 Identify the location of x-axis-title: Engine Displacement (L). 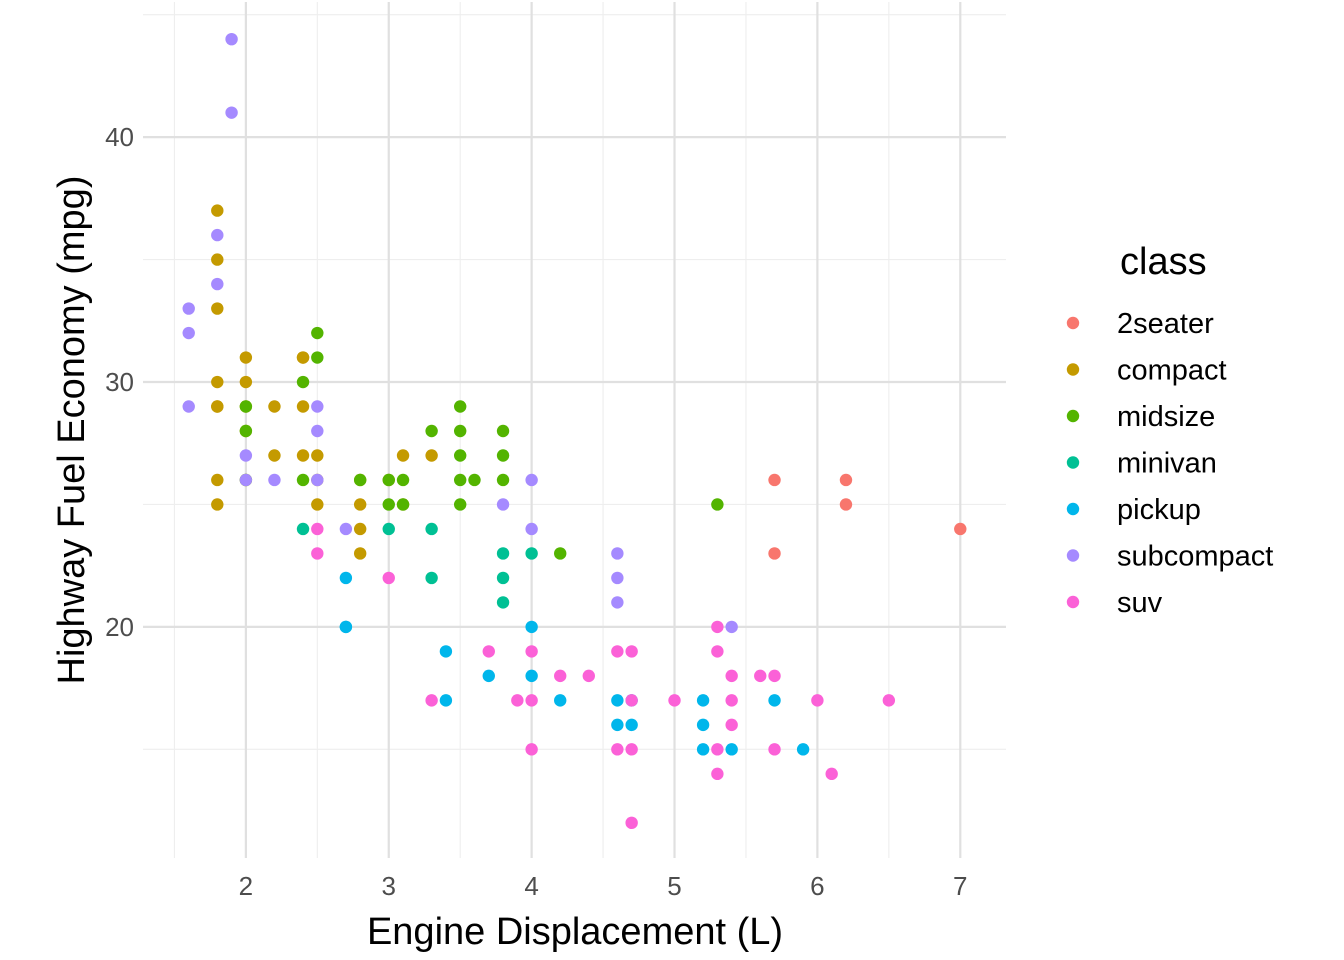
(575, 932).